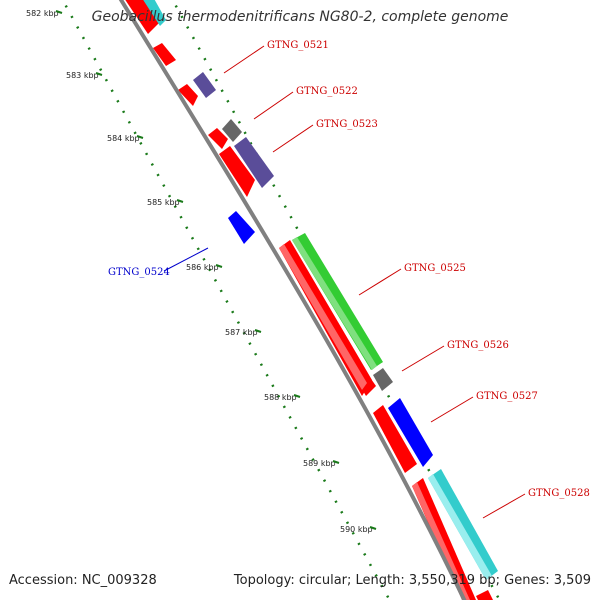  What do you see at coordinates (280, 397) in the screenshot?
I see `ruler-tick-label: 588 kbp` at bounding box center [280, 397].